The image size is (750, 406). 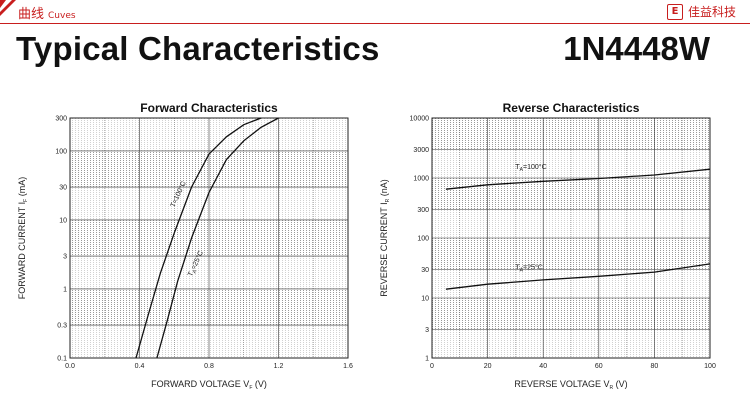 What do you see at coordinates (70, 366) in the screenshot?
I see `x-tick-label: 0.0` at bounding box center [70, 366].